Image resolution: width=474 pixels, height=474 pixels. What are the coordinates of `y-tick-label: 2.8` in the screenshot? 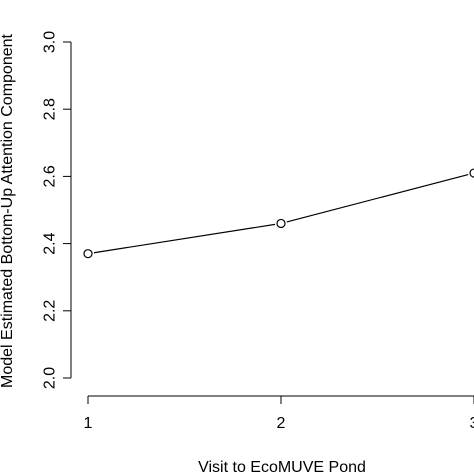 It's located at (50, 109).